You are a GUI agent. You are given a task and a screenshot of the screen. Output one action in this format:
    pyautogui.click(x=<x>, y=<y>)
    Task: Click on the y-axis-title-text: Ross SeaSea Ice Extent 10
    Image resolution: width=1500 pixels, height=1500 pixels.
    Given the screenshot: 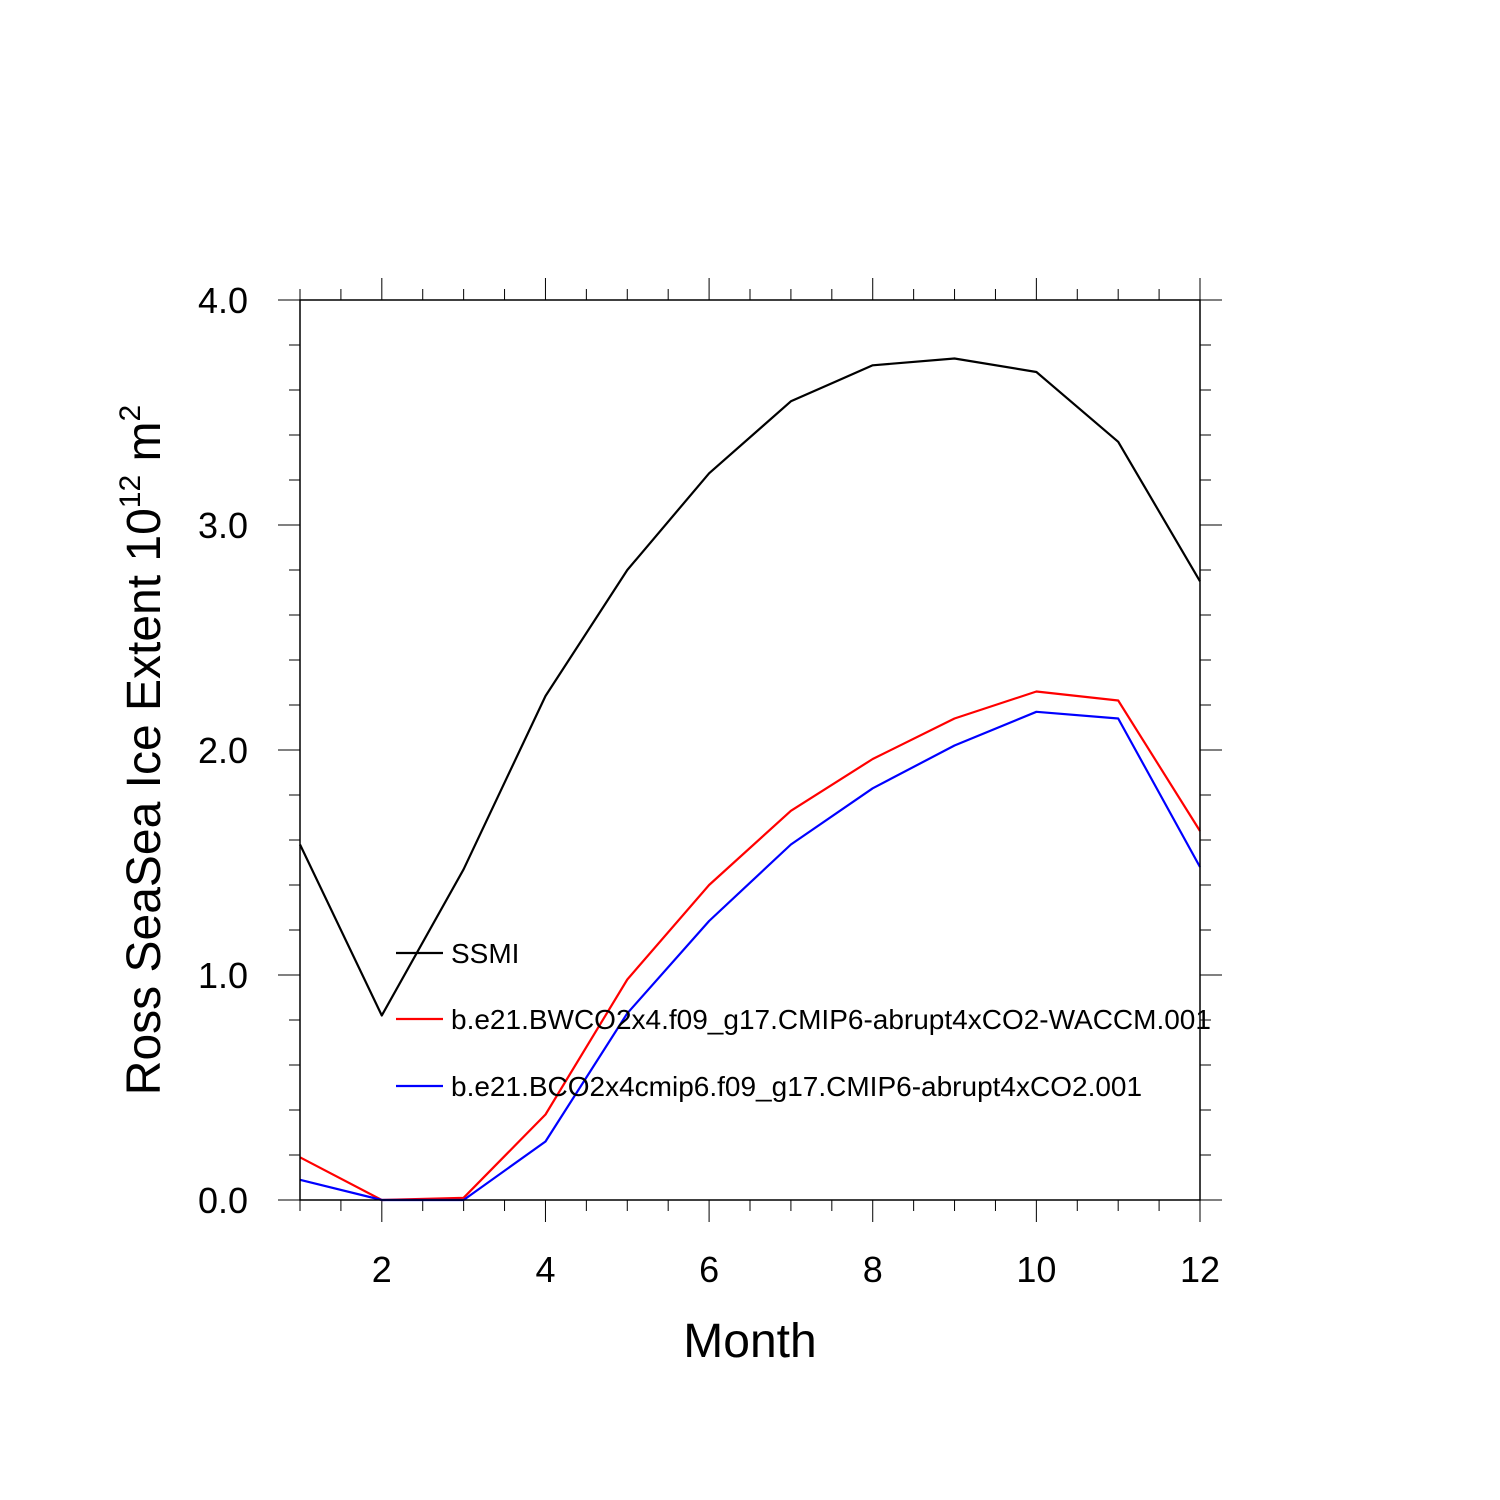 What is the action you would take?
    pyautogui.click(x=144, y=801)
    